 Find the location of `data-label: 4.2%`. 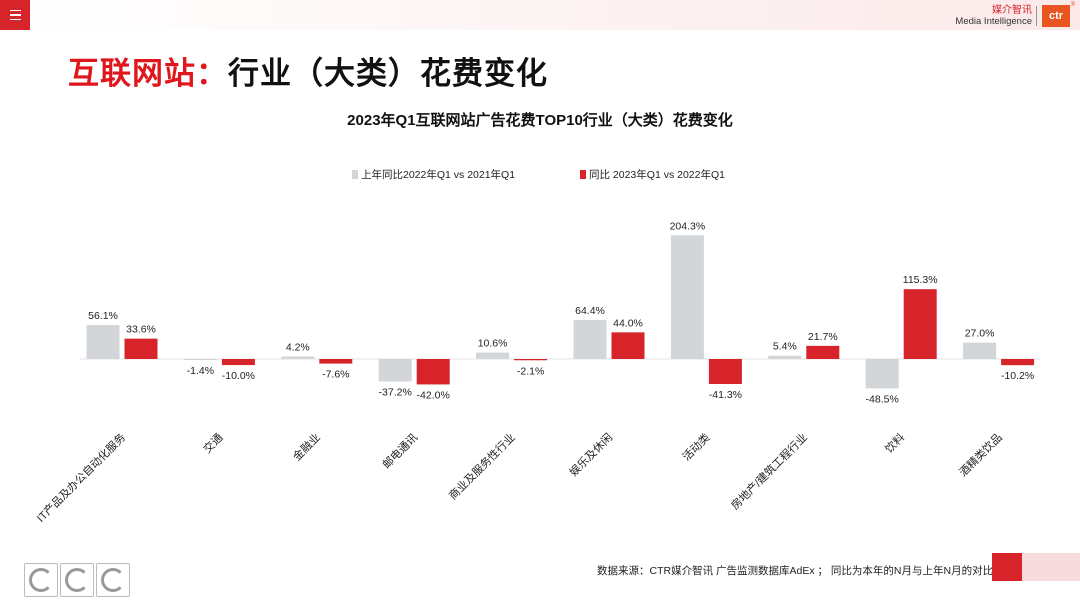

data-label: 4.2% is located at coordinates (298, 347).